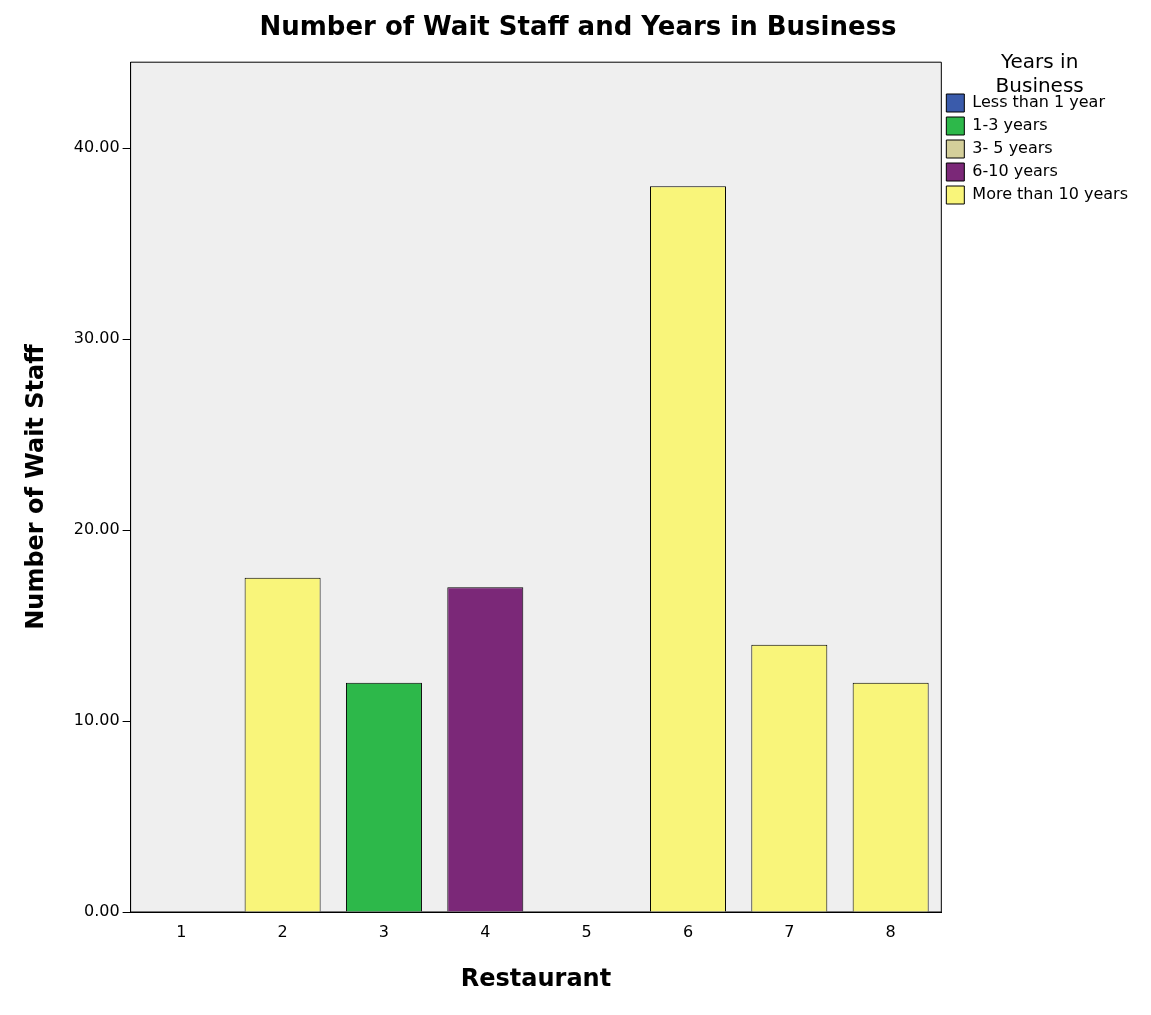 This screenshot has height=1015, width=1151. Describe the element at coordinates (586, 931) in the screenshot. I see `x-tick-label: 5` at that location.